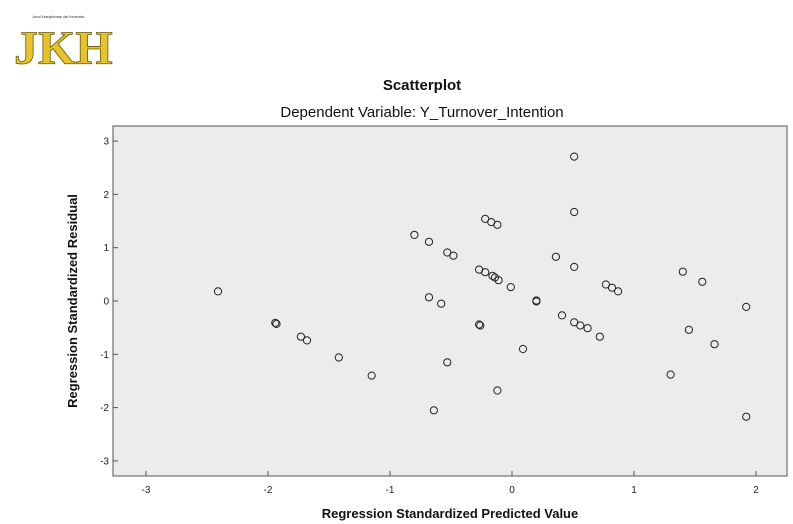 The image size is (793, 524). I want to click on x-tick-label: -2, so click(268, 490).